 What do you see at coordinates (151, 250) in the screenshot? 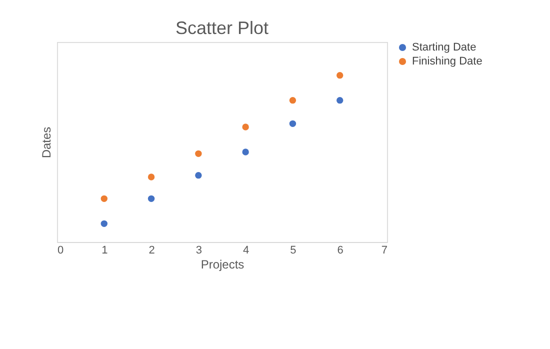
I see `x-tick-label: 2` at bounding box center [151, 250].